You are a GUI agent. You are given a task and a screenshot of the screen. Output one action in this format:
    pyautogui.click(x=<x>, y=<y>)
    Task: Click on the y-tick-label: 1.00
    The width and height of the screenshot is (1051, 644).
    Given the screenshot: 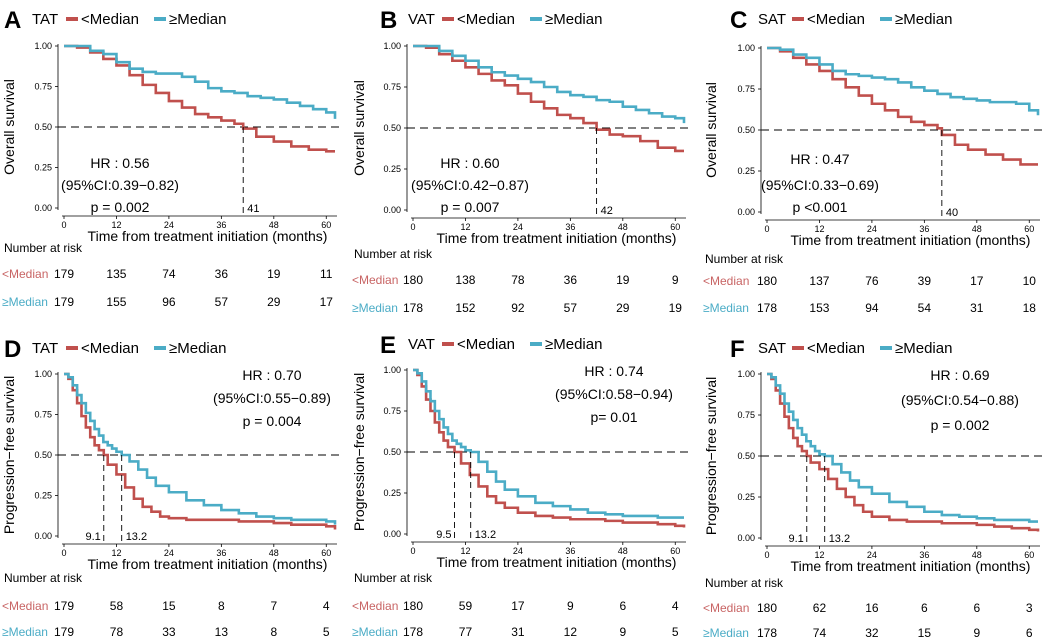 What is the action you would take?
    pyautogui.click(x=746, y=48)
    